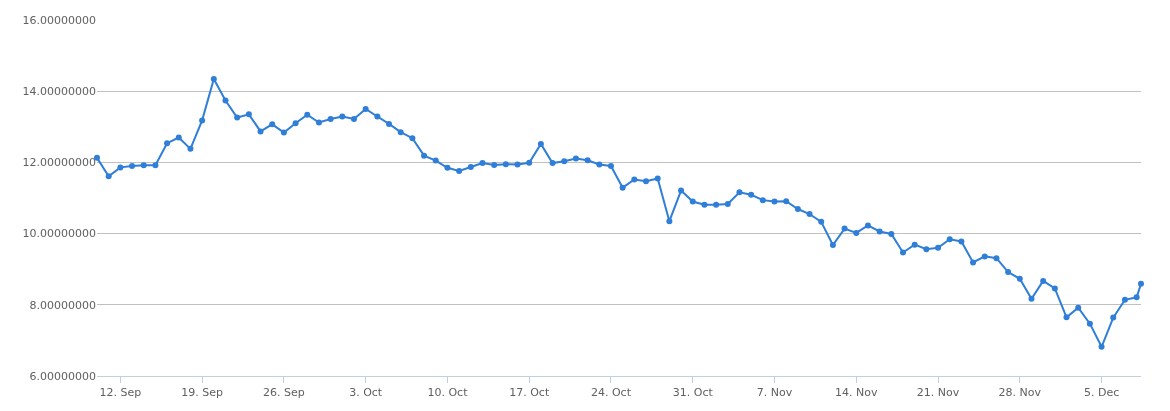 The height and width of the screenshot is (411, 1170). Describe the element at coordinates (62, 305) in the screenshot. I see `y-tick-label: 8.00000000` at that location.